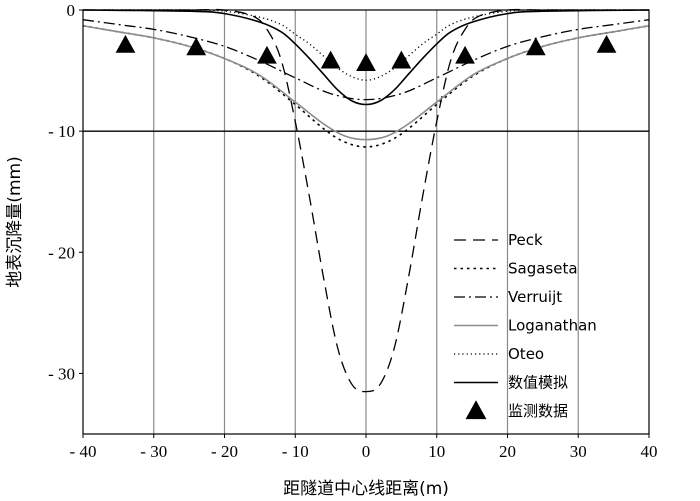 The height and width of the screenshot is (501, 700). Describe the element at coordinates (71, 10) in the screenshot. I see `y-tick-label: 0` at that location.